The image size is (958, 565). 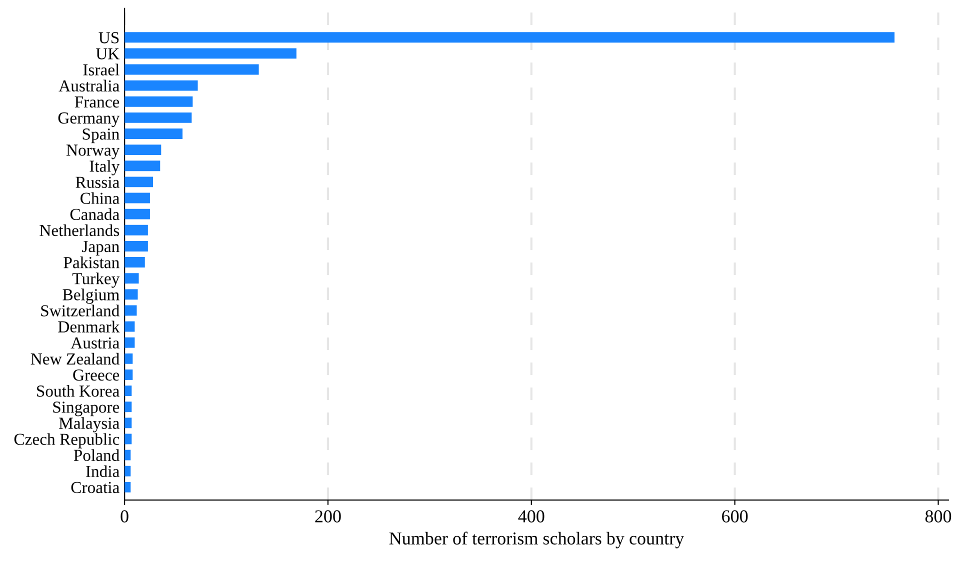 I want to click on y-tick-label: Netherlands, so click(x=80, y=230).